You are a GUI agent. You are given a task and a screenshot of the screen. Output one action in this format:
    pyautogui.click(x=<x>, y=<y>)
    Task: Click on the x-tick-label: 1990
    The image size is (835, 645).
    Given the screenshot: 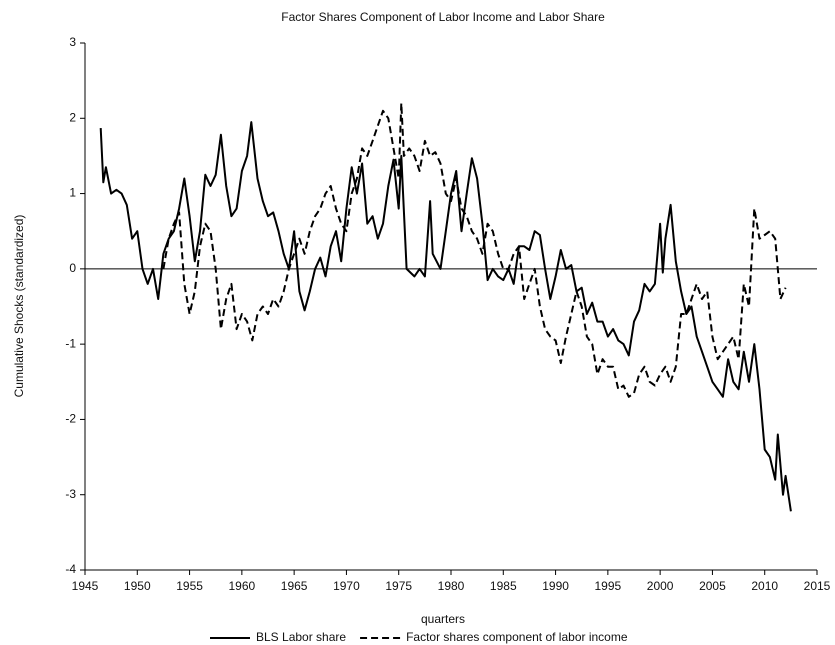 What is the action you would take?
    pyautogui.click(x=555, y=586)
    